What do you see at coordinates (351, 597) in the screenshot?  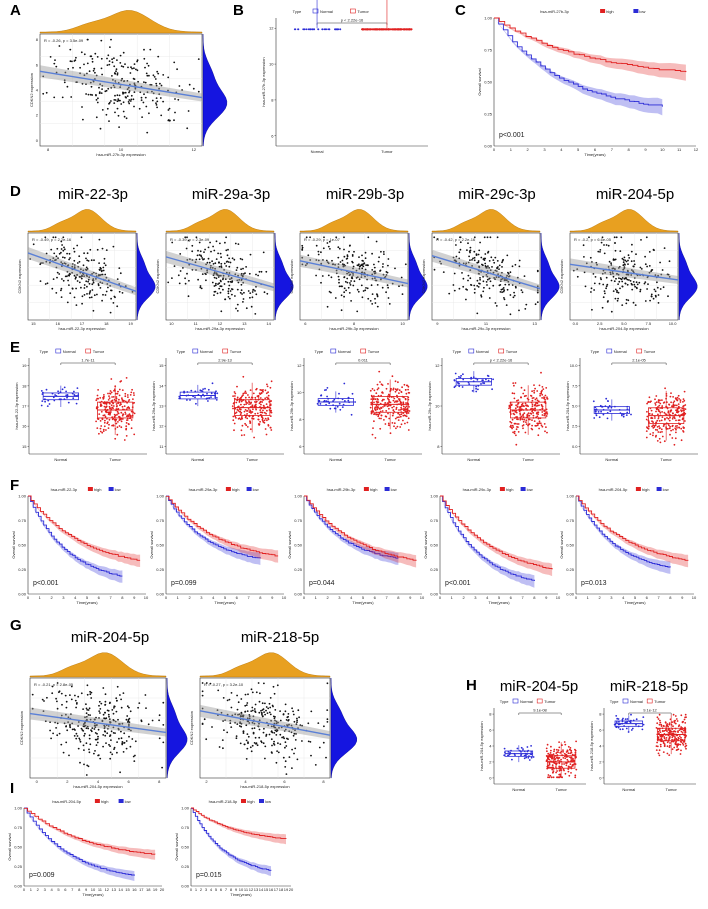 I see `x-tick-label: 4` at bounding box center [351, 597].